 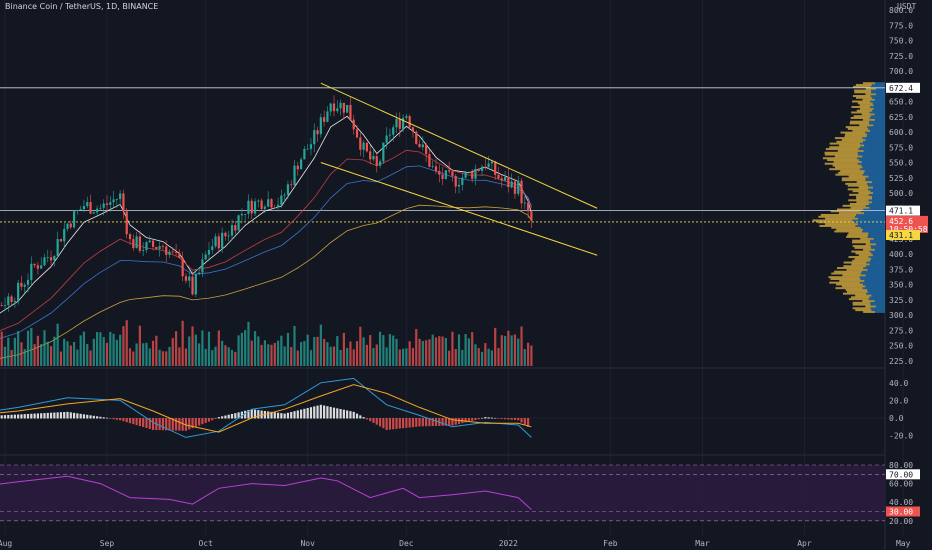 What do you see at coordinates (901, 71) in the screenshot?
I see `price-tick-label: 700.0` at bounding box center [901, 71].